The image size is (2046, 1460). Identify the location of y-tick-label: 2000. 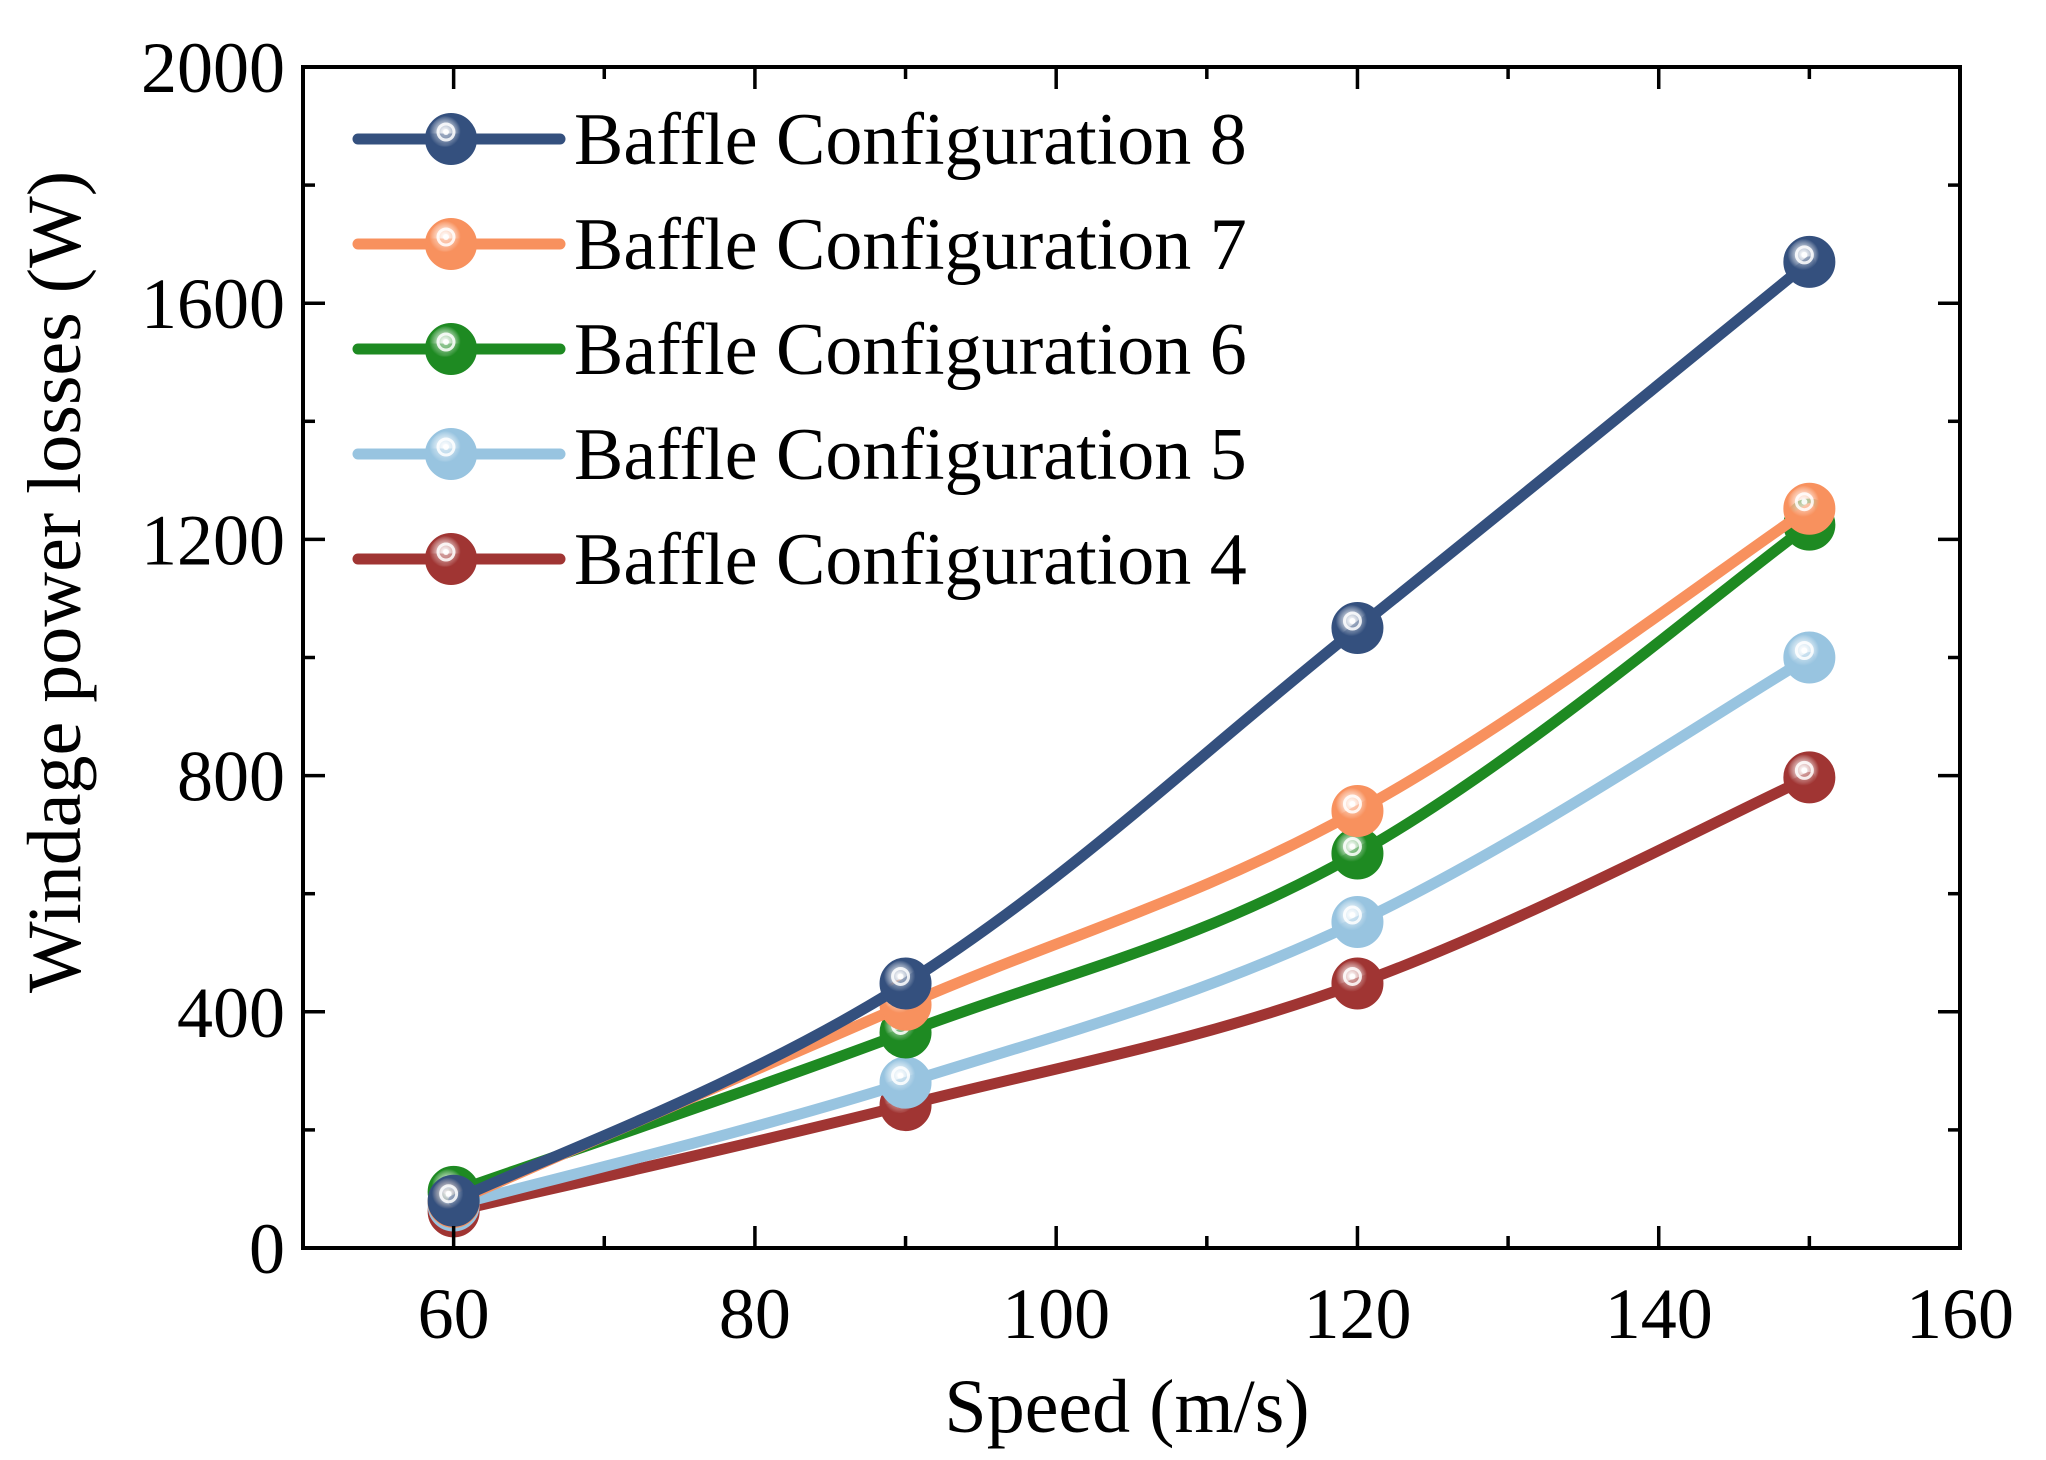
(213, 68).